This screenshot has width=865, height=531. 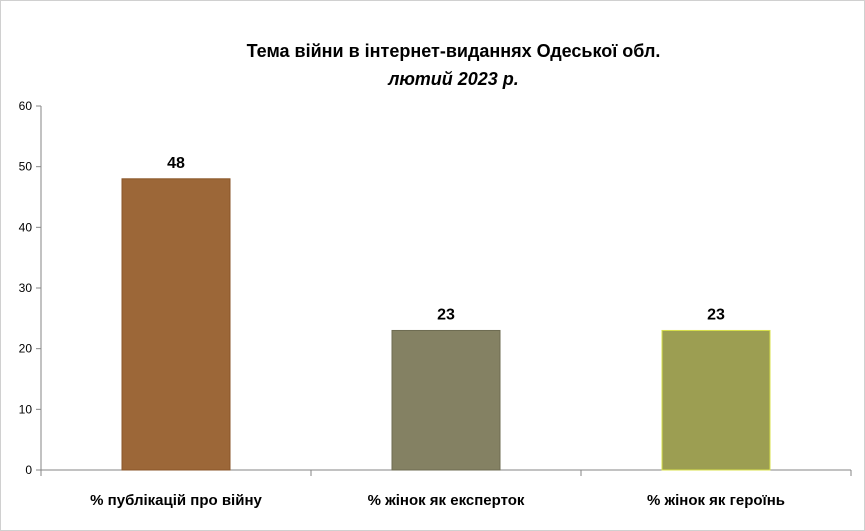 I want to click on chart-subtitle: лютий 2023 р., so click(x=453, y=79).